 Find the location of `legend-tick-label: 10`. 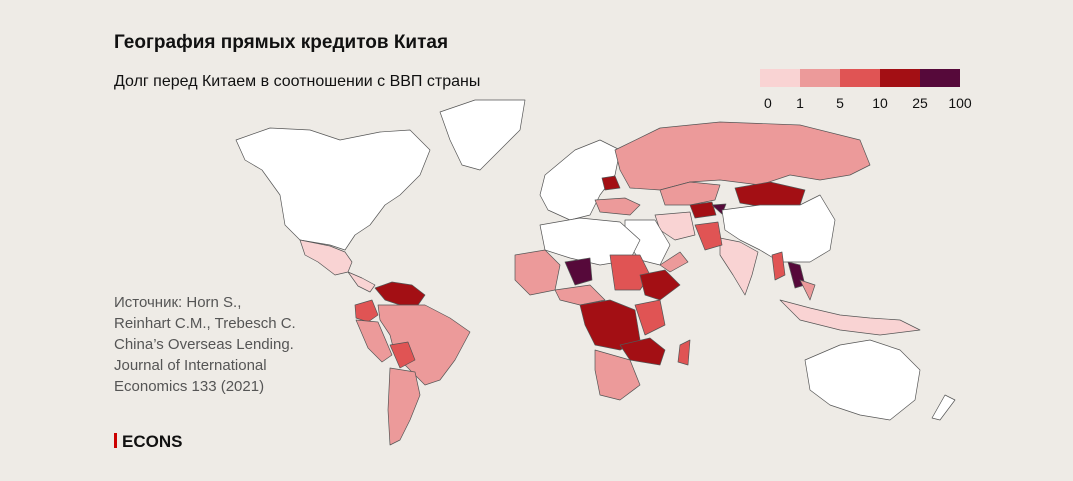

legend-tick-label: 10 is located at coordinates (880, 103).